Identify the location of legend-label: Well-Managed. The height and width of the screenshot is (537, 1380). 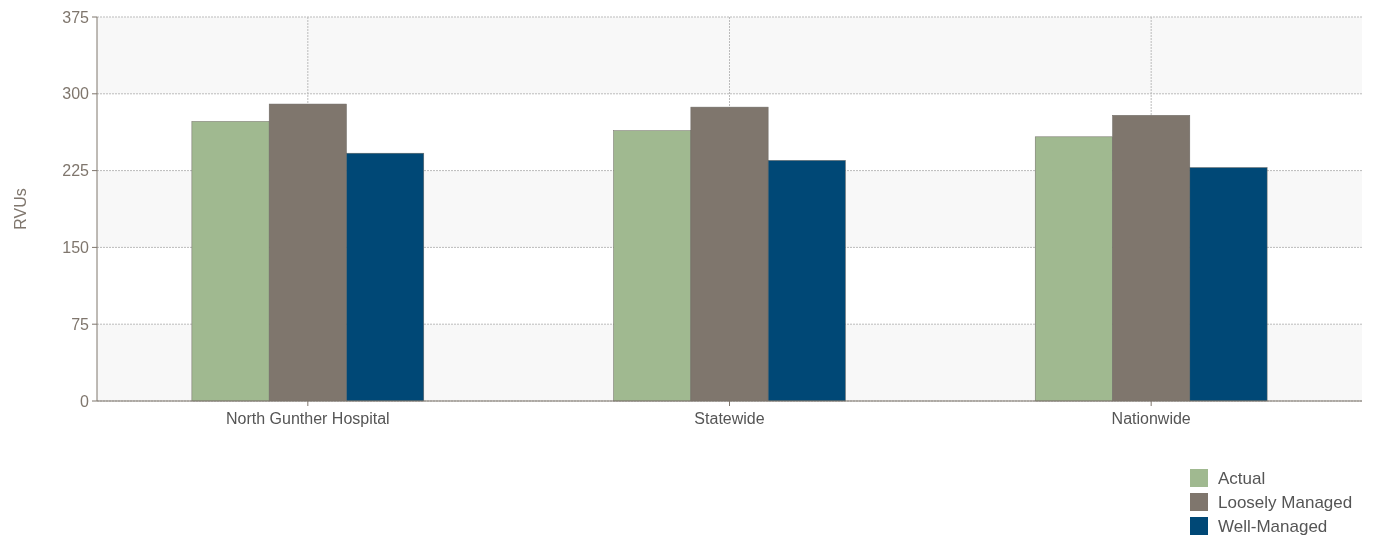
(1273, 526).